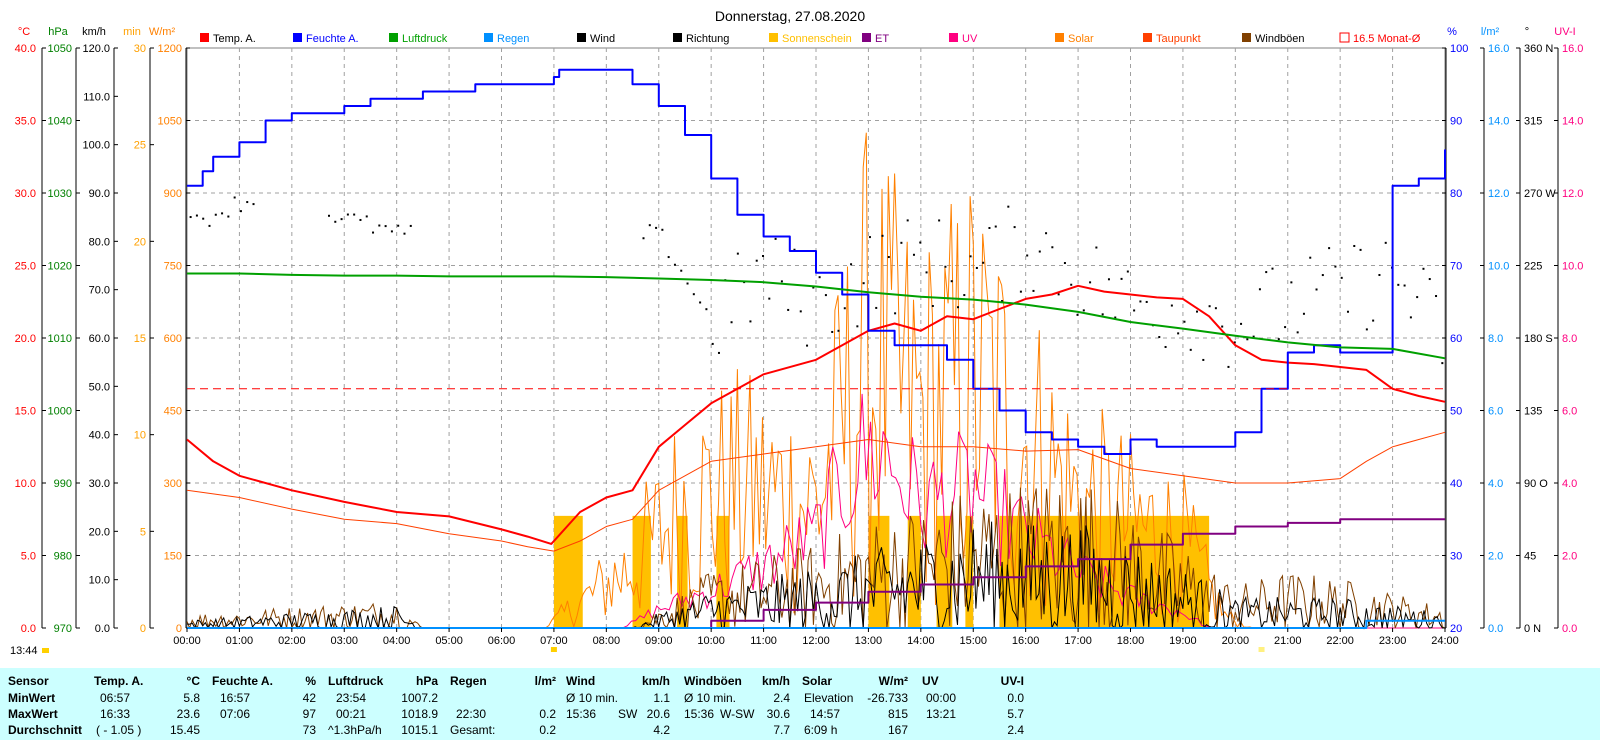 The image size is (1600, 740). Describe the element at coordinates (1540, 194) in the screenshot. I see `direction-axis-tick-label: 270 W` at that location.